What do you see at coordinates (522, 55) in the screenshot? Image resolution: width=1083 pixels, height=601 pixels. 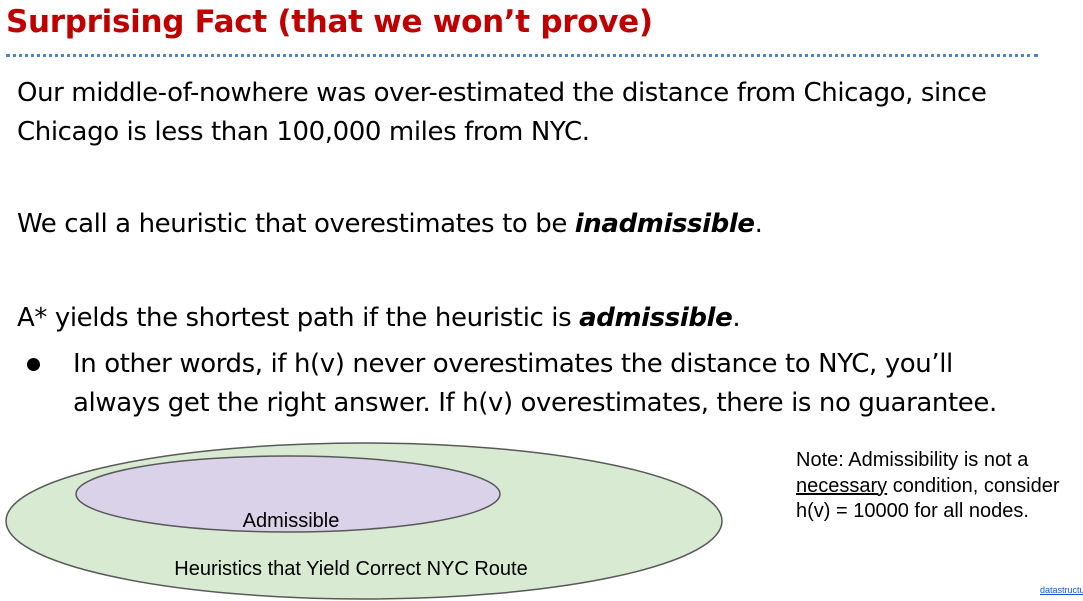 I see `title-divider` at bounding box center [522, 55].